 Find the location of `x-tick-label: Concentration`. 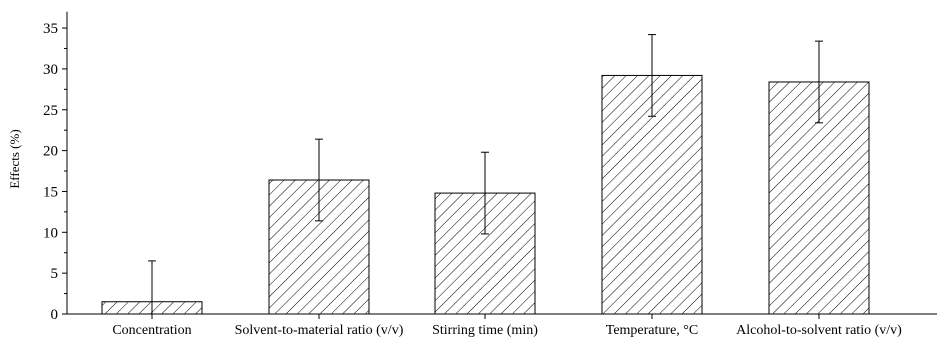

x-tick-label: Concentration is located at coordinates (151, 330).